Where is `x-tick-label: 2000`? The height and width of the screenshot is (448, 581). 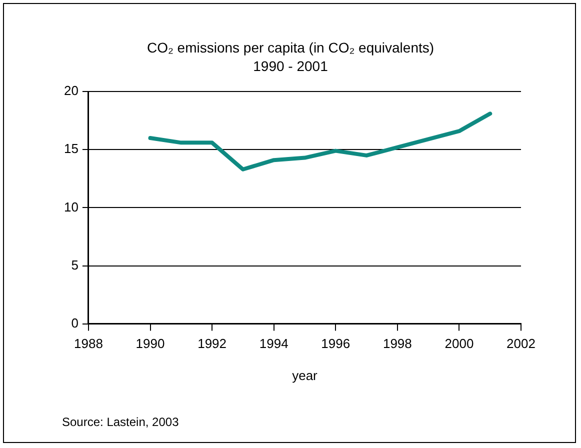
x-tick-label: 2000 is located at coordinates (459, 344).